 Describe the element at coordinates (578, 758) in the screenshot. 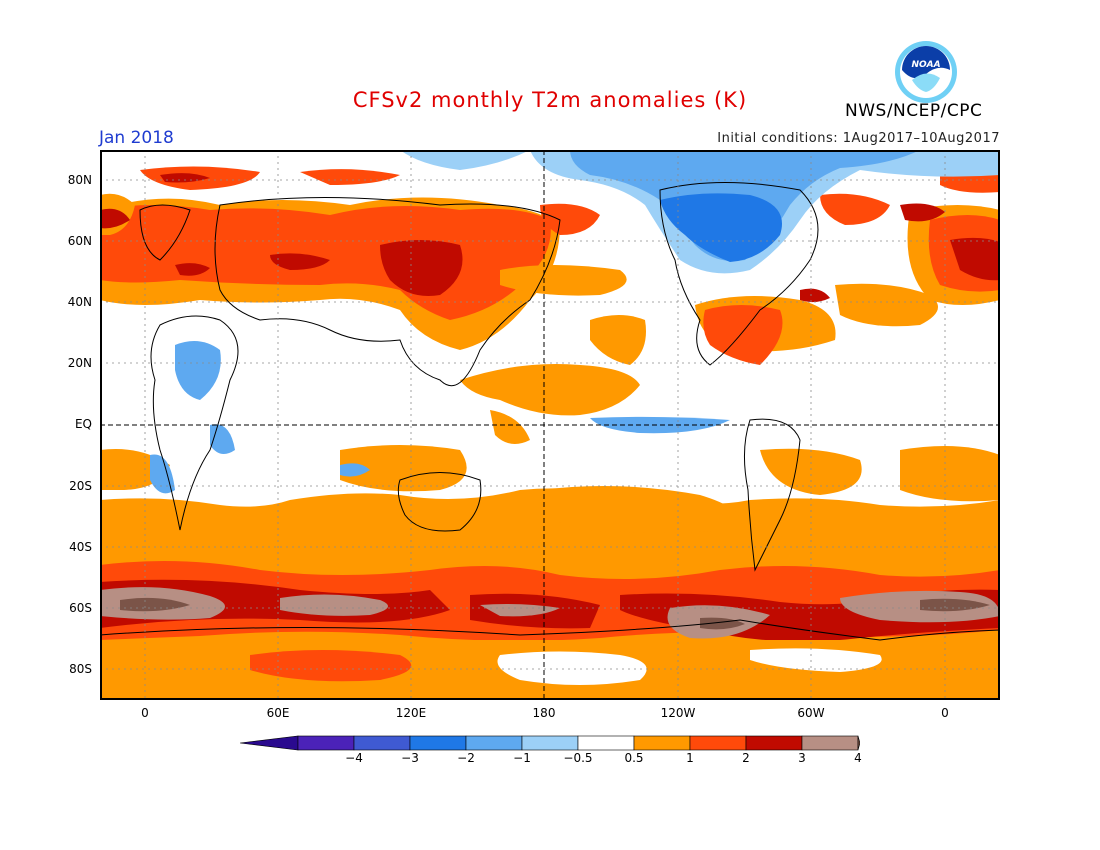

I see `colorbar-label: −0.5` at that location.